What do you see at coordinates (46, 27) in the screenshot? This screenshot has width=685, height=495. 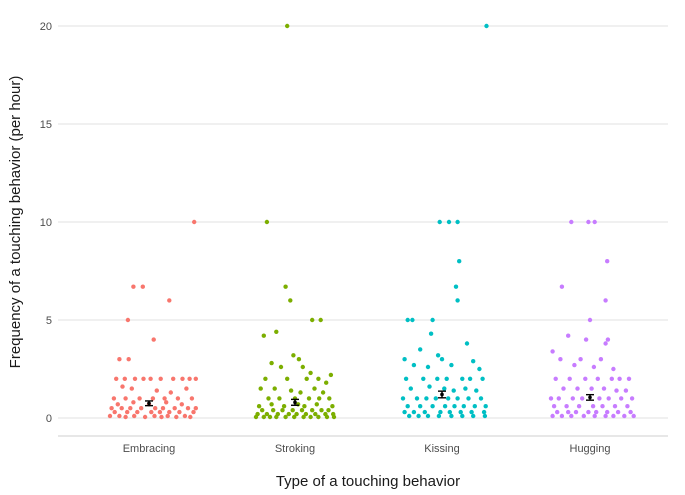 I see `y-tick-label: 20` at bounding box center [46, 27].